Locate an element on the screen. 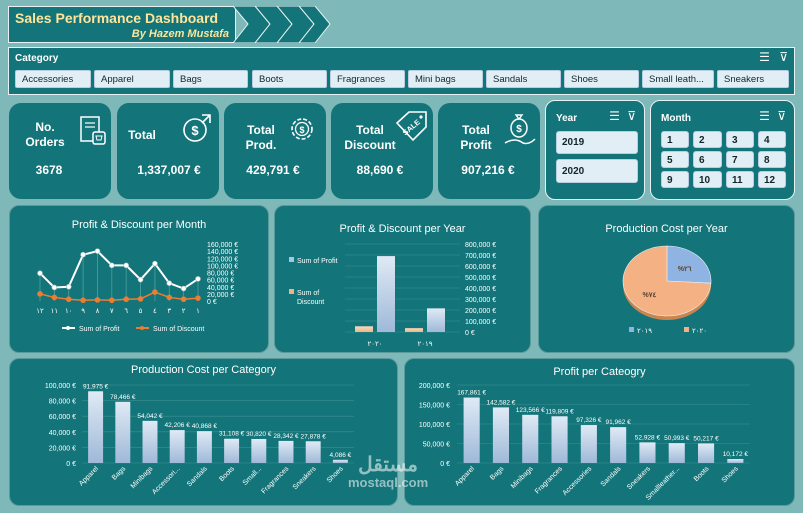  legend-label-discount: Sum of is located at coordinates (308, 293).